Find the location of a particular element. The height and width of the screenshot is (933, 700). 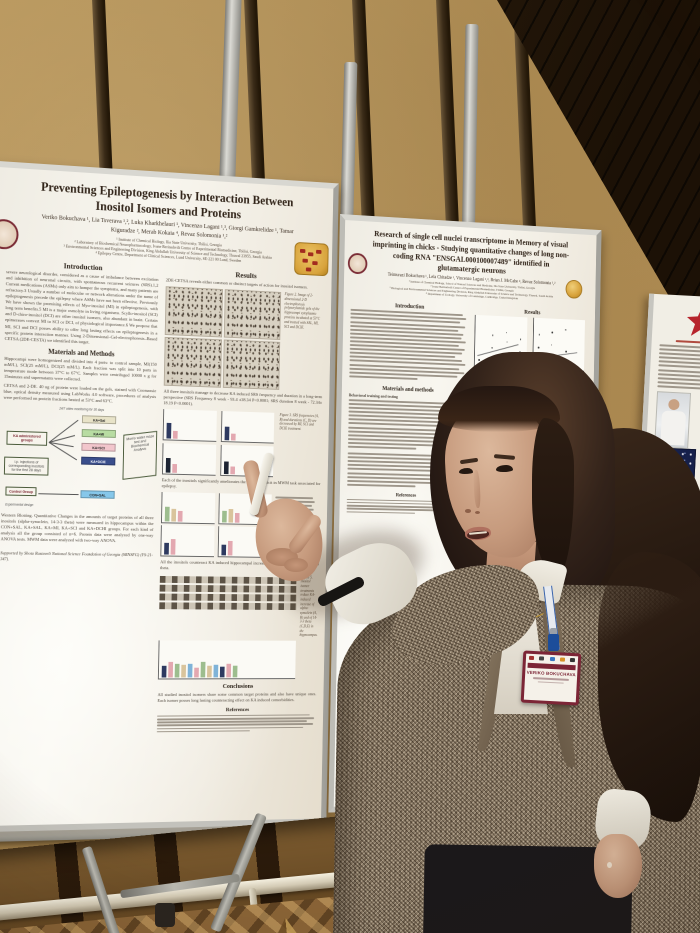

conference-badge: VERIKO BOKUCHAVA is located at coordinates (551, 678).